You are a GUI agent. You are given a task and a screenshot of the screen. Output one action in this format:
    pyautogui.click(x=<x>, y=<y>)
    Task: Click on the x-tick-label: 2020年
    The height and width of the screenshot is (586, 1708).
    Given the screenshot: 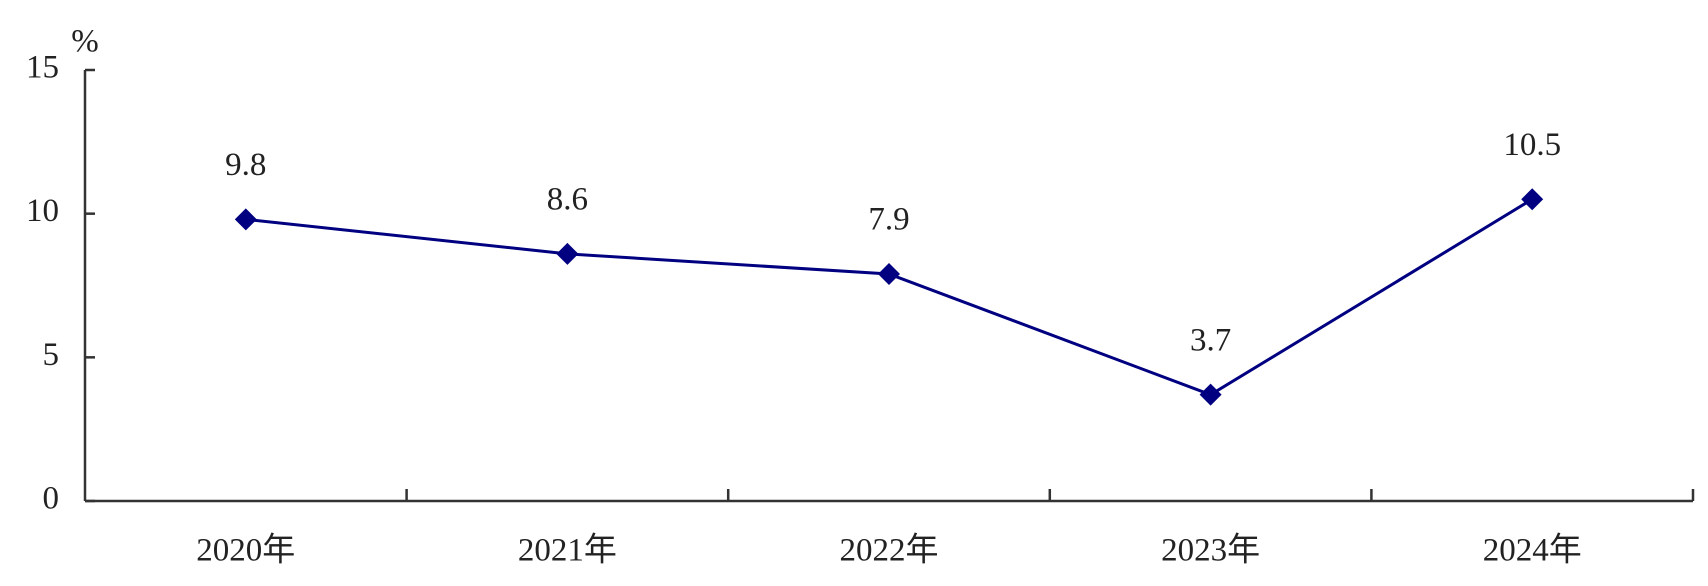 What is the action you would take?
    pyautogui.click(x=245, y=550)
    